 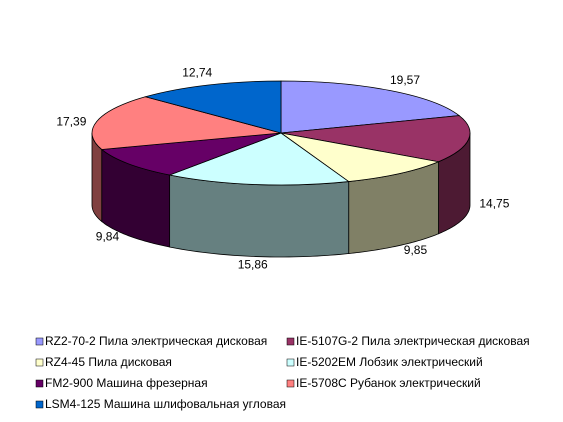 What do you see at coordinates (71, 122) in the screenshot?
I see `data-label: 17,39` at bounding box center [71, 122].